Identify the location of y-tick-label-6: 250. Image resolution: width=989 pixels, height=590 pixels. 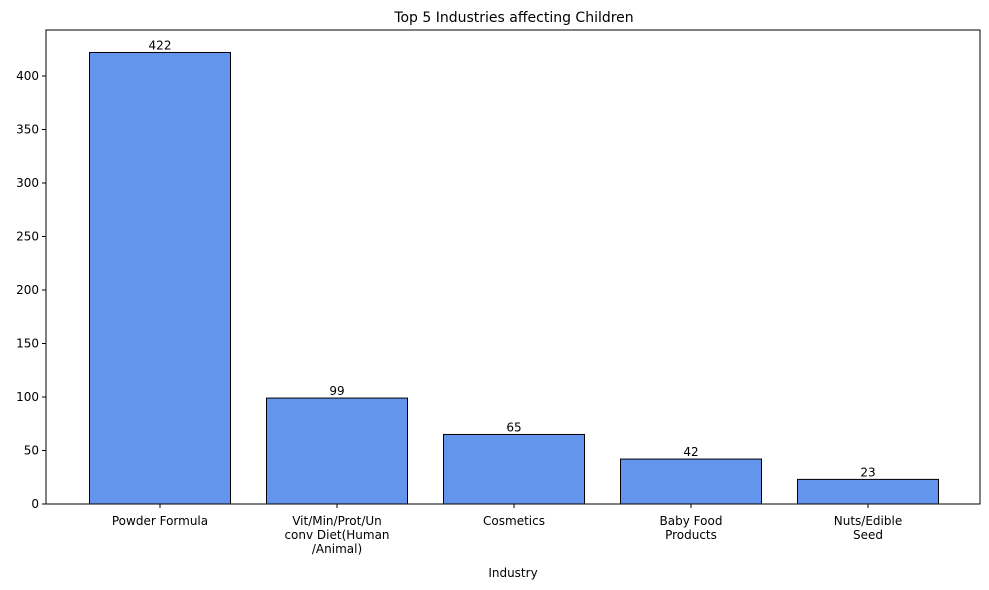
(27, 237).